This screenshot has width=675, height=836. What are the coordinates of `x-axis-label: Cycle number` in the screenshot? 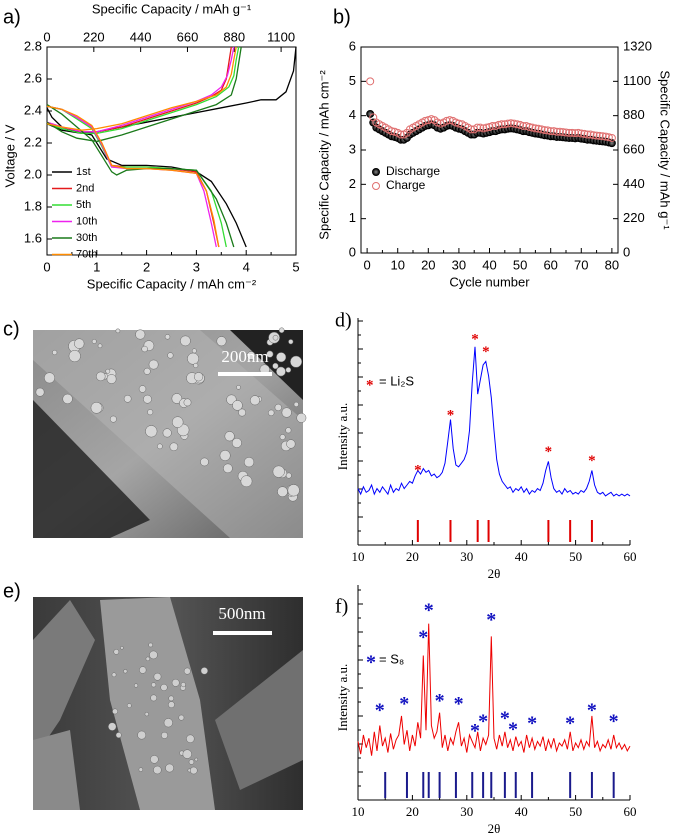 It's located at (489, 281).